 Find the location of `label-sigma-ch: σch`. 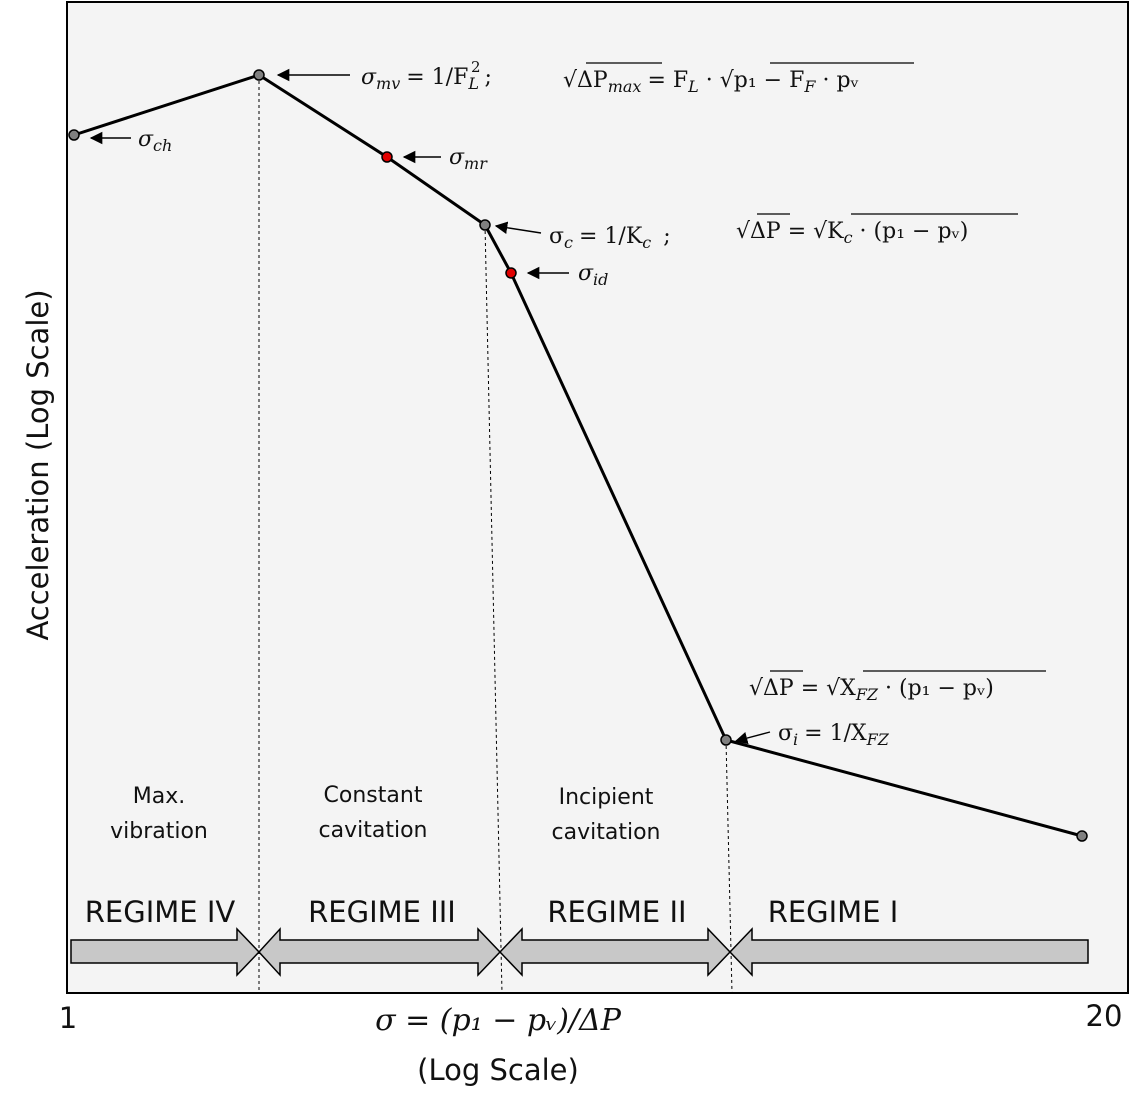

label-sigma-ch: σch is located at coordinates (155, 141).